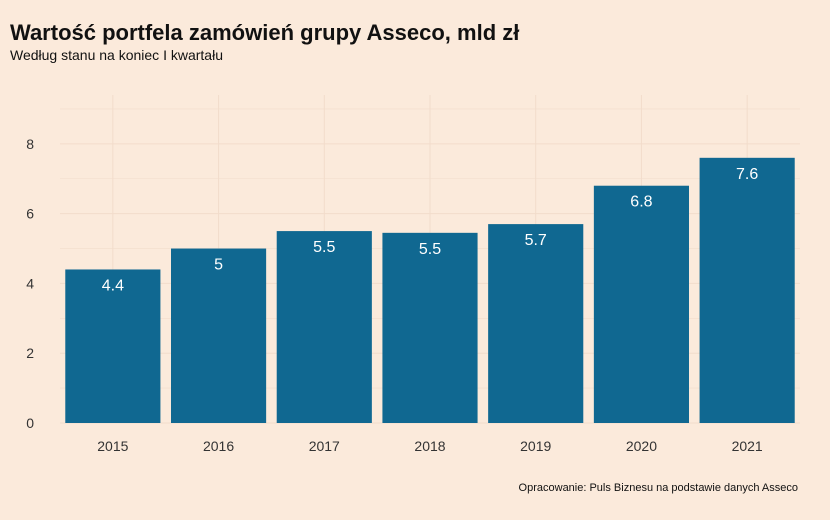 Image resolution: width=830 pixels, height=520 pixels. I want to click on y-tick-label: 6, so click(30, 214).